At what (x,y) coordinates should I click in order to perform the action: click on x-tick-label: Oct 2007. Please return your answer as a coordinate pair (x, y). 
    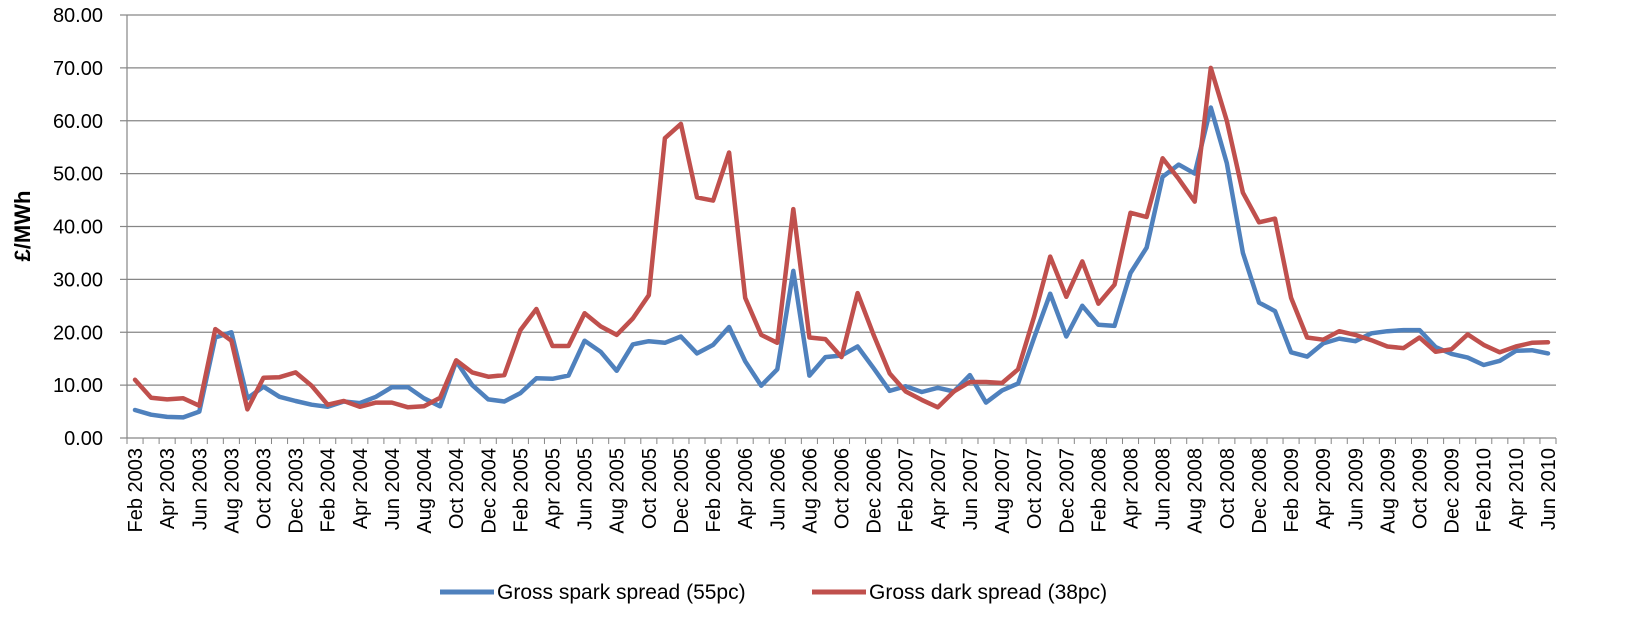
    Looking at the image, I should click on (1035, 488).